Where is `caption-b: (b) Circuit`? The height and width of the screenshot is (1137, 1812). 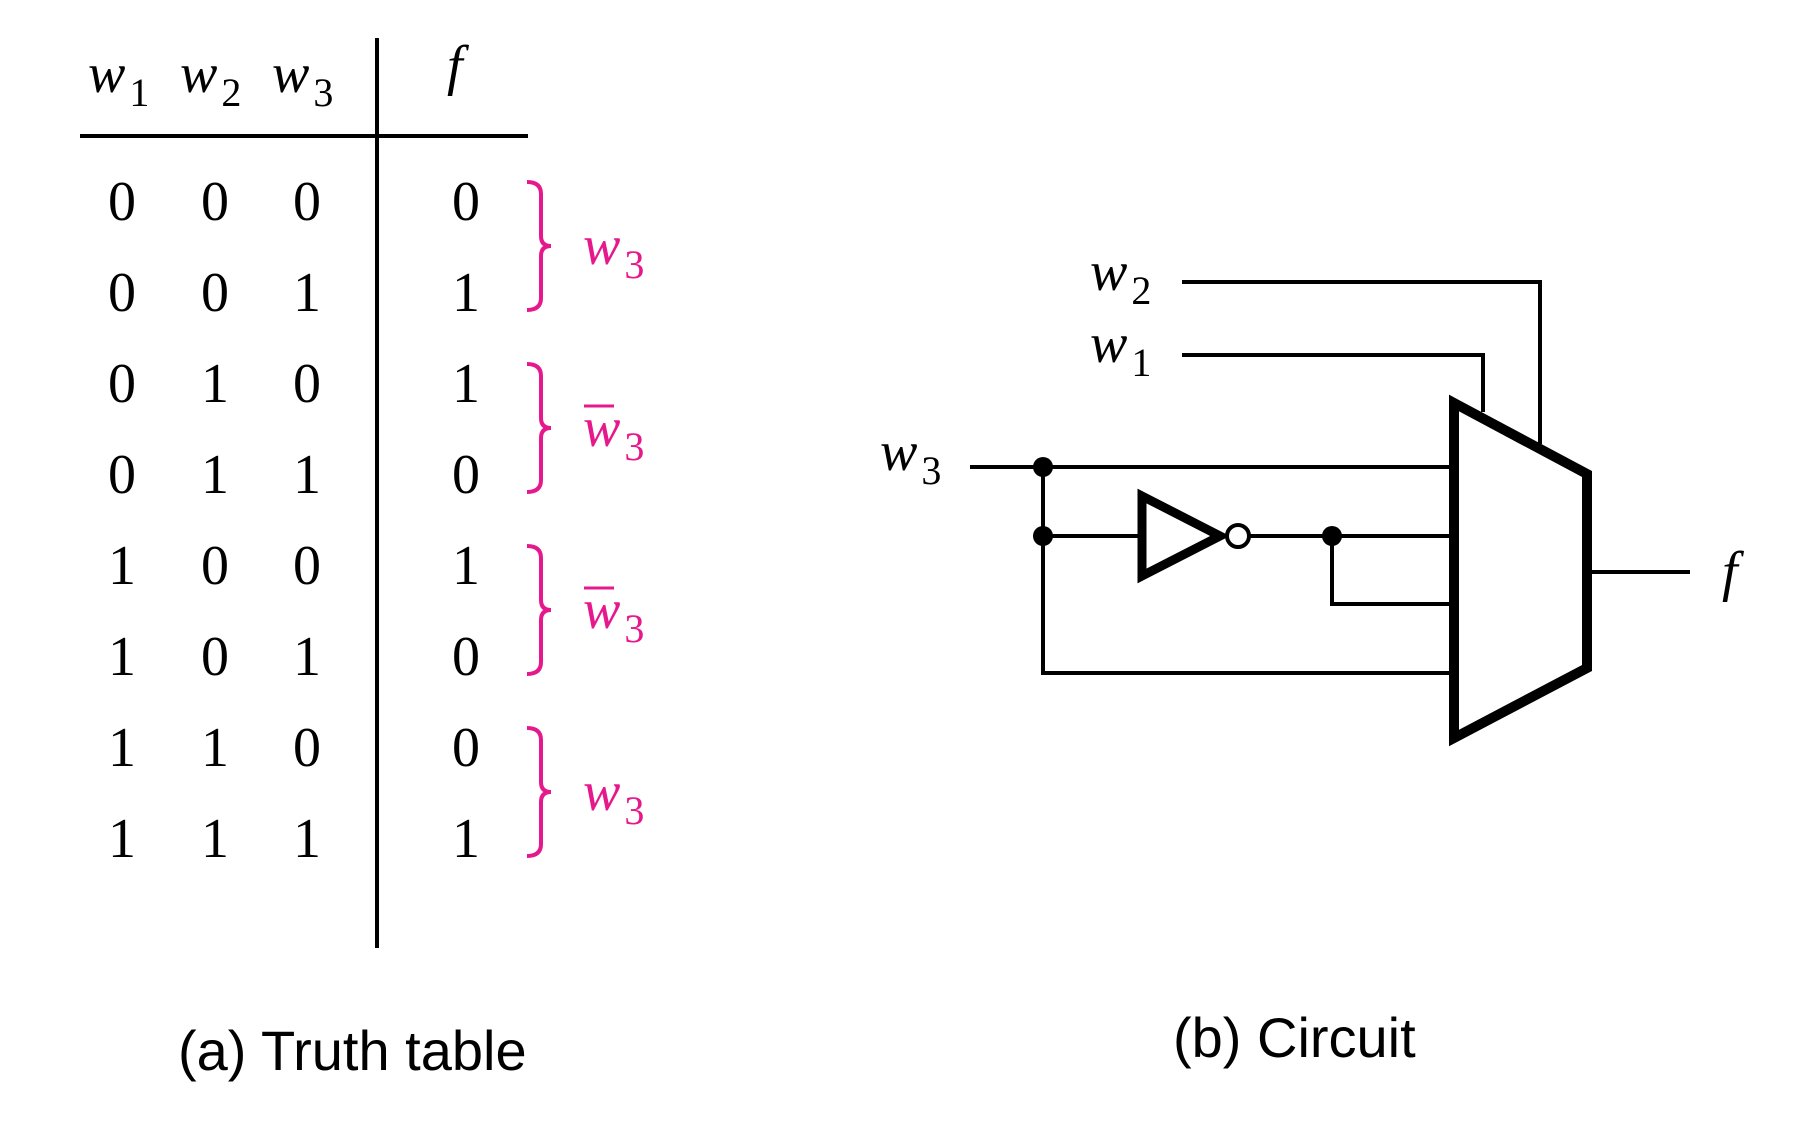 caption-b: (b) Circuit is located at coordinates (1294, 1037).